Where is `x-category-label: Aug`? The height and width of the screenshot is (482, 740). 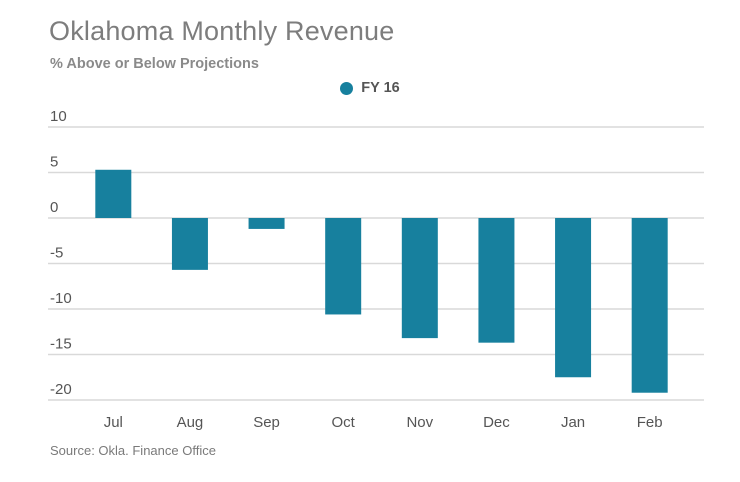
x-category-label: Aug is located at coordinates (190, 422).